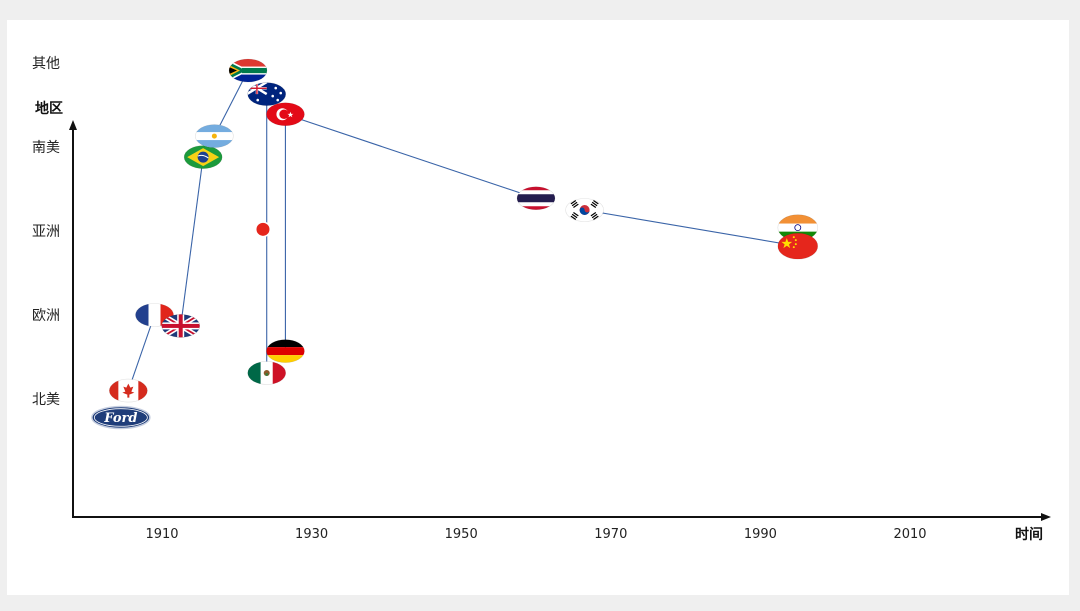  I want to click on x-tick-label: 1970, so click(610, 534).